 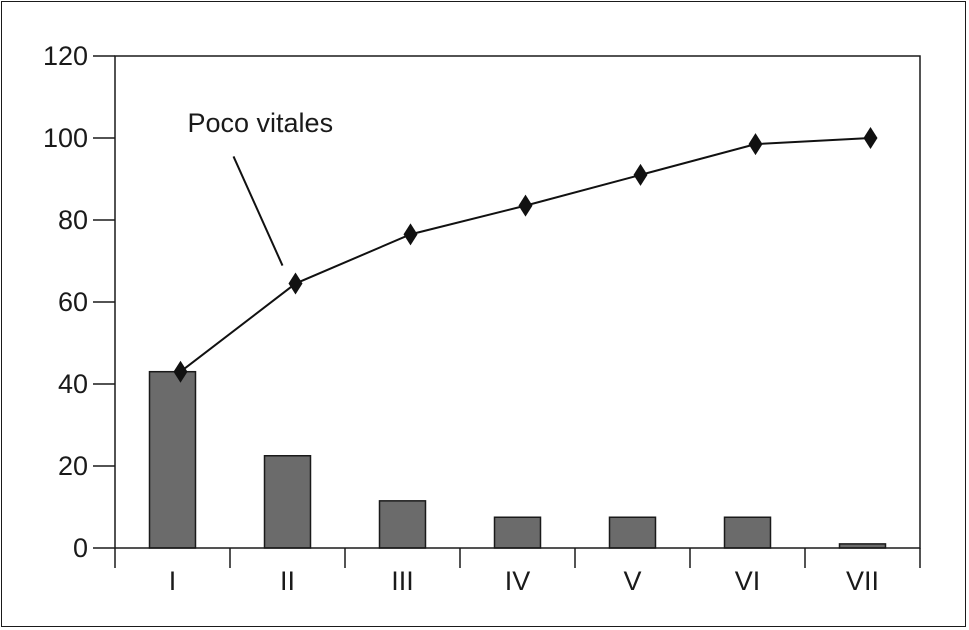 What do you see at coordinates (632, 581) in the screenshot?
I see `x-tick-label-V: V` at bounding box center [632, 581].